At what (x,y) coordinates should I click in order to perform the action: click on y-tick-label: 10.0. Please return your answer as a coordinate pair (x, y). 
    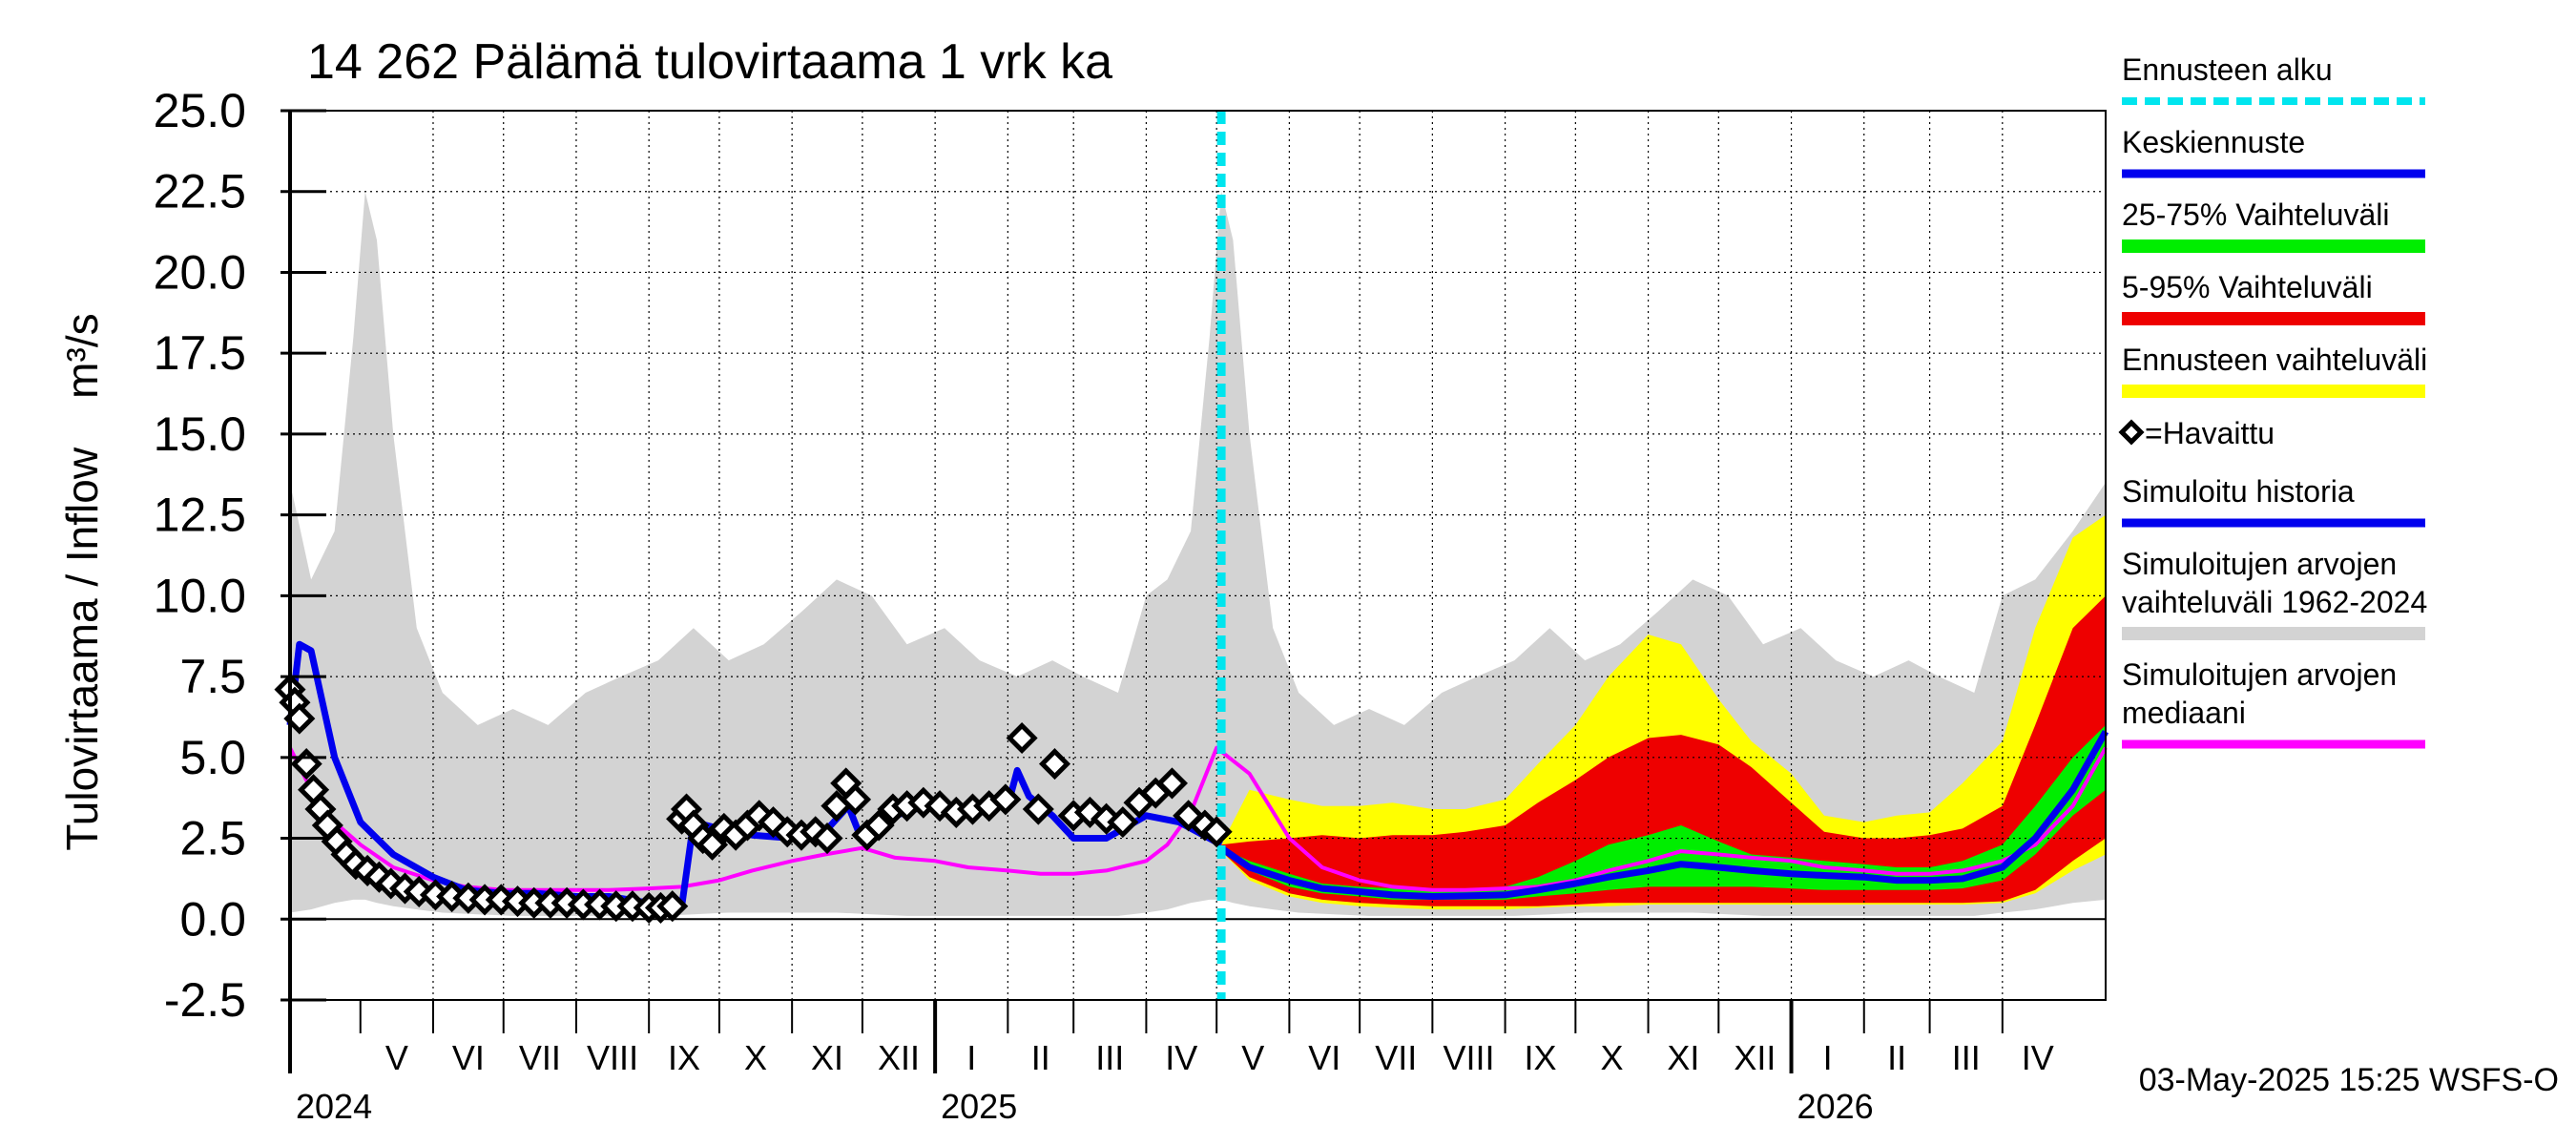
    Looking at the image, I should click on (200, 596).